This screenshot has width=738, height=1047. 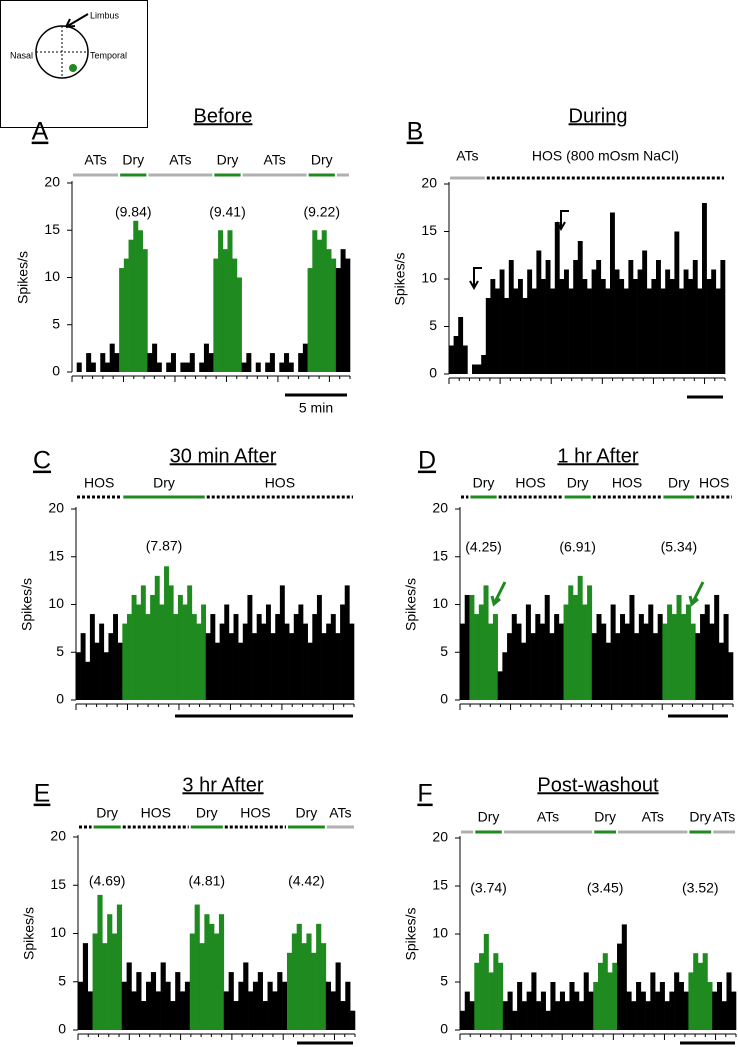 I want to click on recording-site, so click(x=73, y=68).